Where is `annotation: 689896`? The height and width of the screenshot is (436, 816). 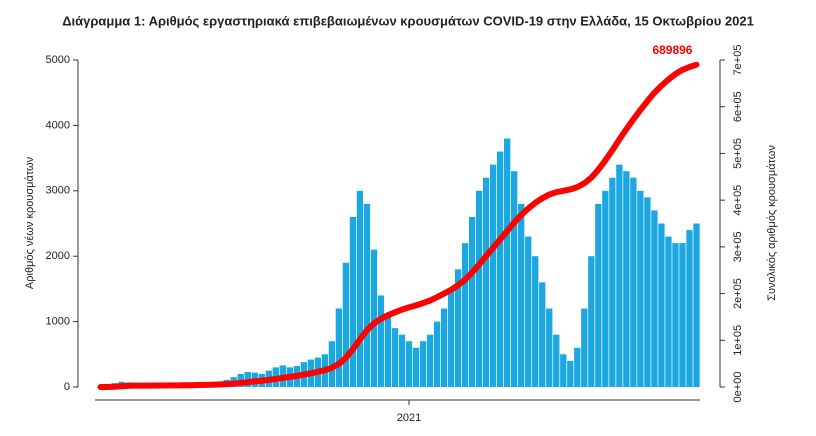
annotation: 689896 is located at coordinates (672, 50).